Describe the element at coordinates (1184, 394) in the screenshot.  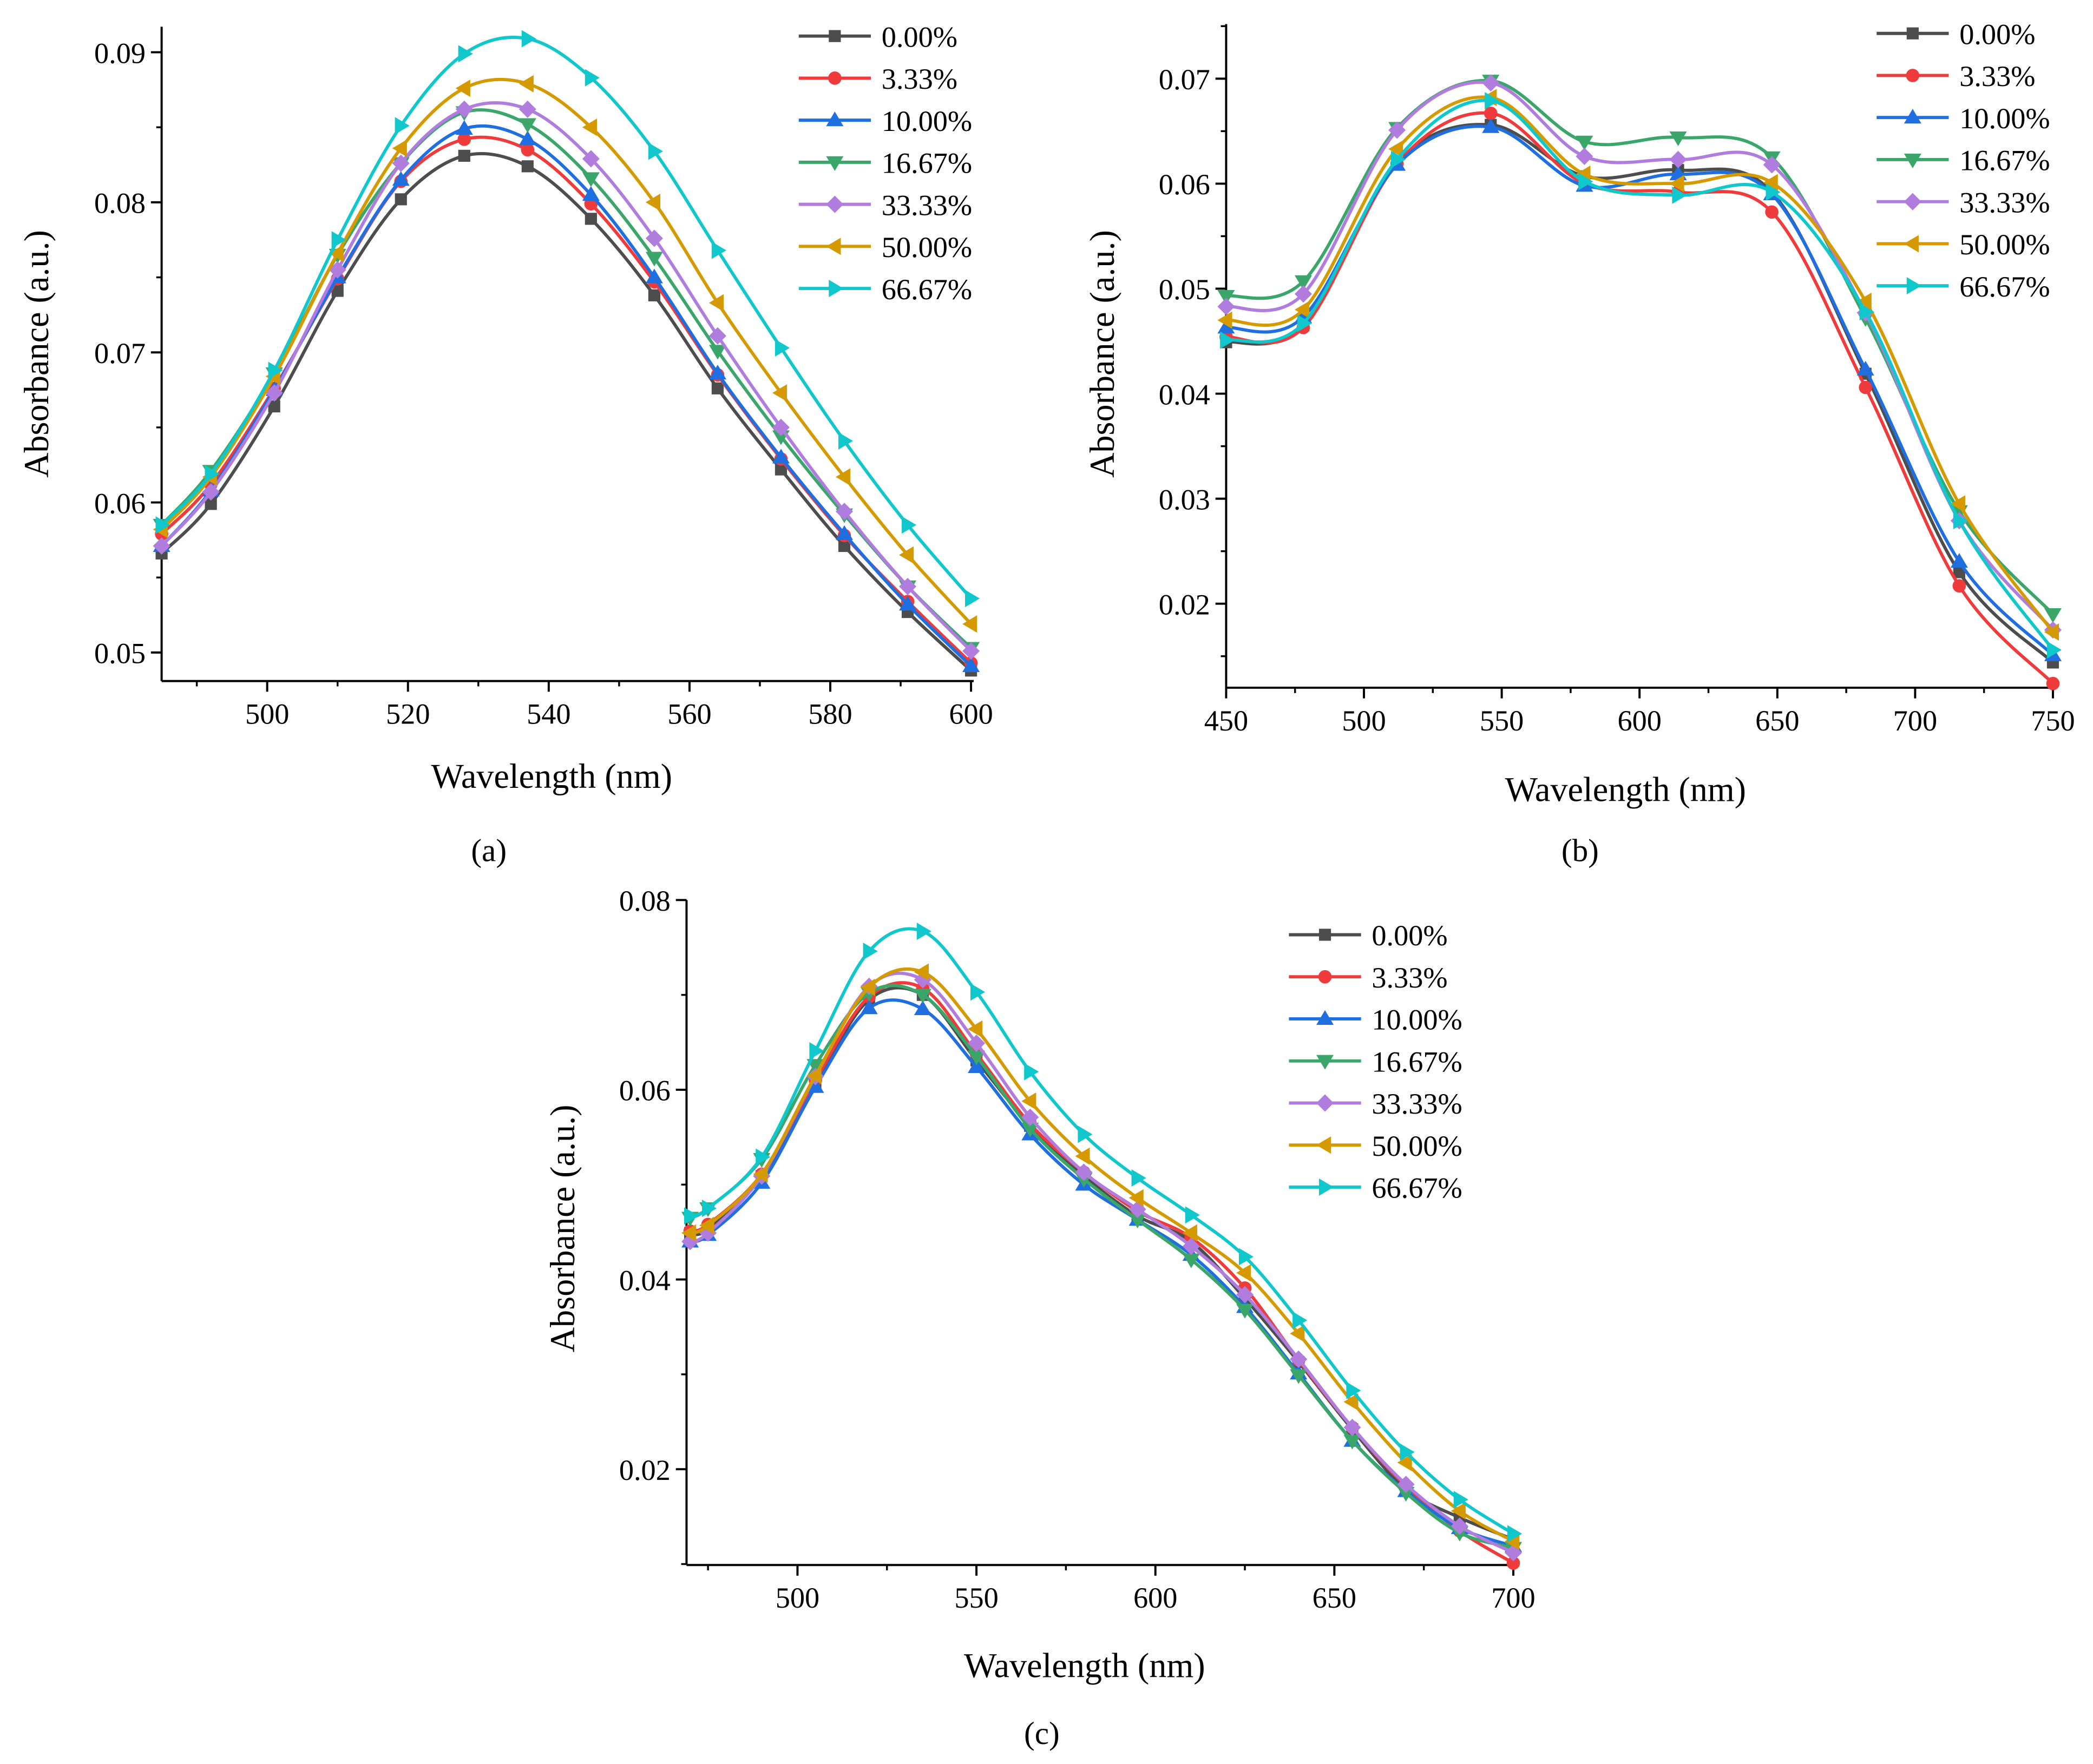
I see `y-tick-label: 0.04` at that location.